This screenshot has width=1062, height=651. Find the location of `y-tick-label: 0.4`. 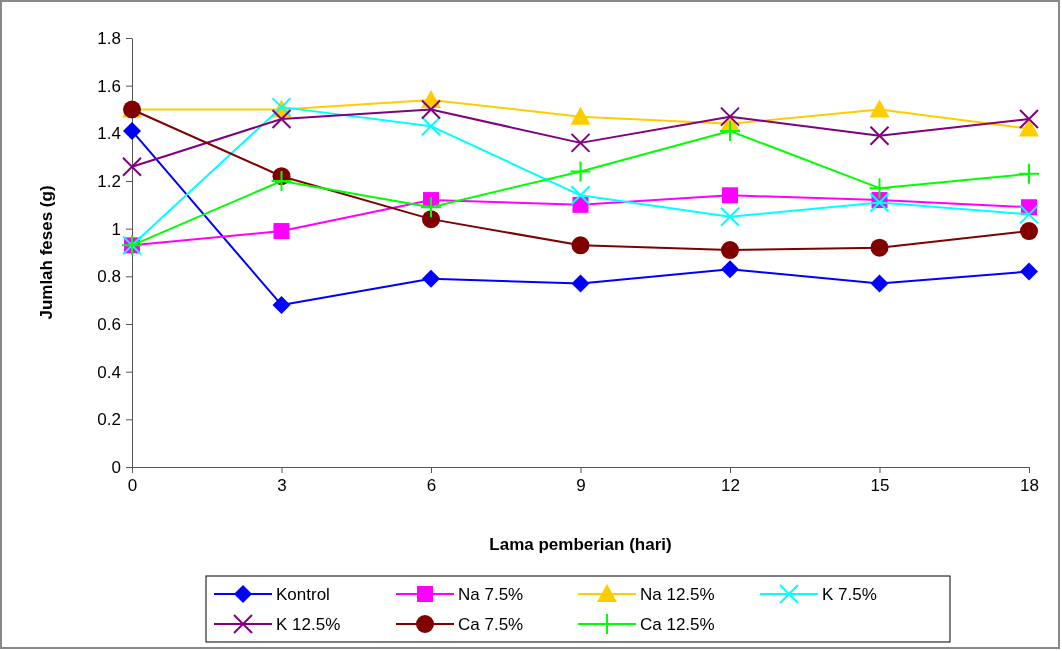

y-tick-label: 0.4 is located at coordinates (109, 372).